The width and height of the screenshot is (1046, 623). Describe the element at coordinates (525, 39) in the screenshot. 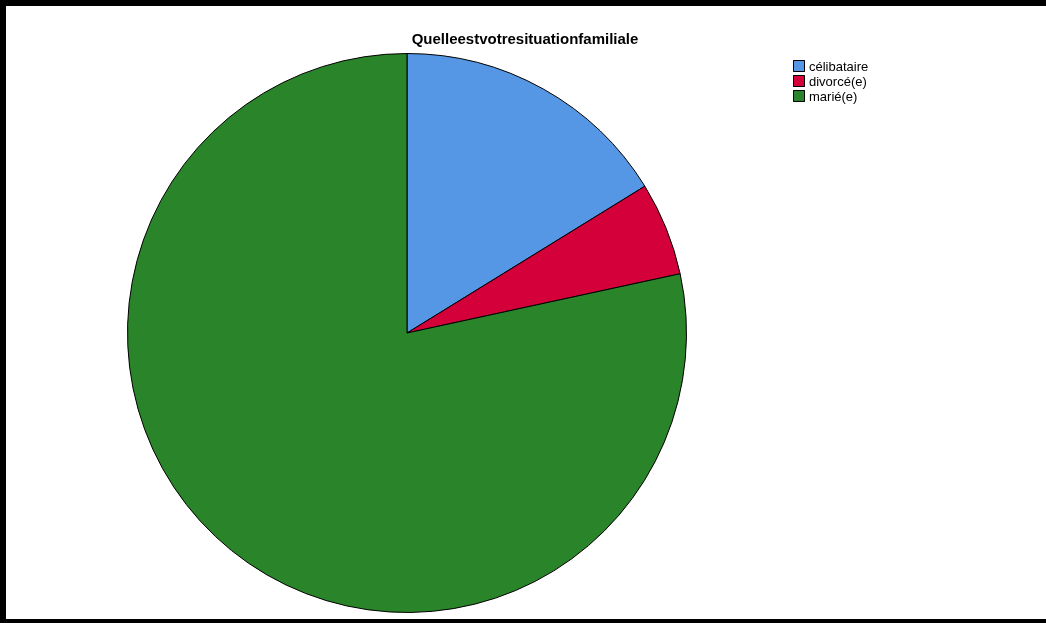

I see `chart-title: Quelleestvotresituationfamiliale` at that location.